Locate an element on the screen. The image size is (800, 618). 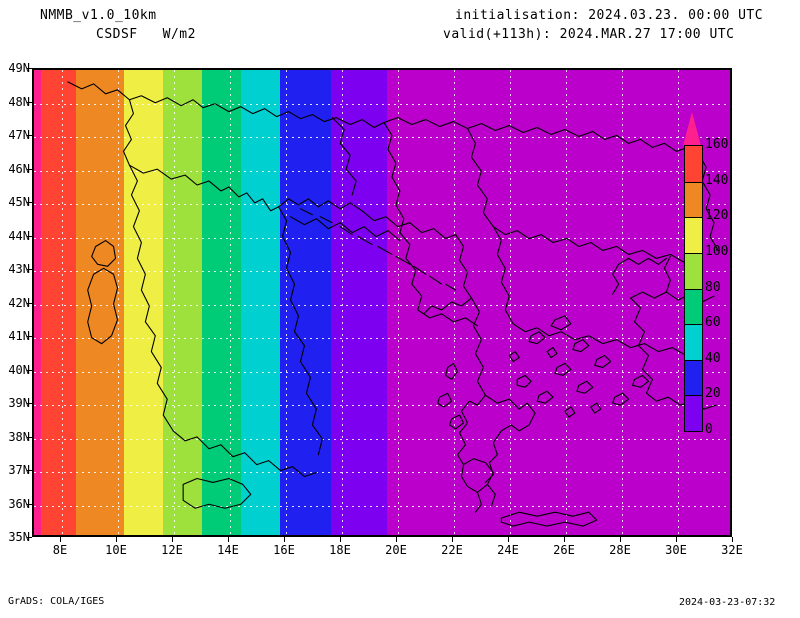
model-title: NMMB_v1.0_10km is located at coordinates (98, 15).